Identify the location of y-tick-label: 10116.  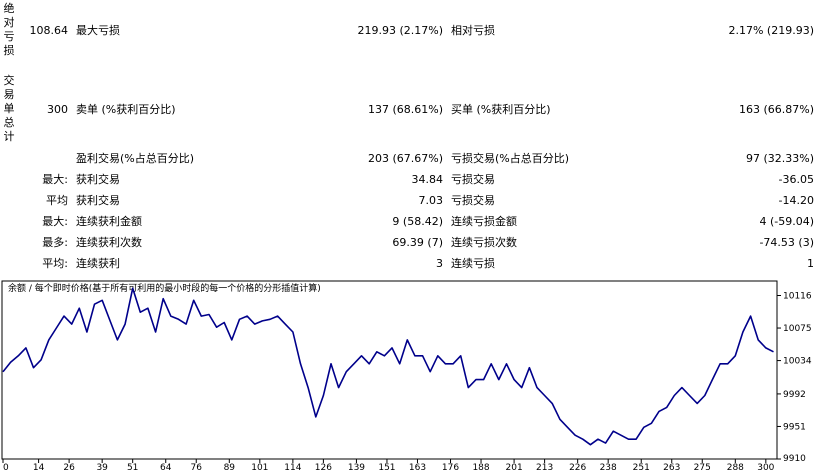
(797, 296).